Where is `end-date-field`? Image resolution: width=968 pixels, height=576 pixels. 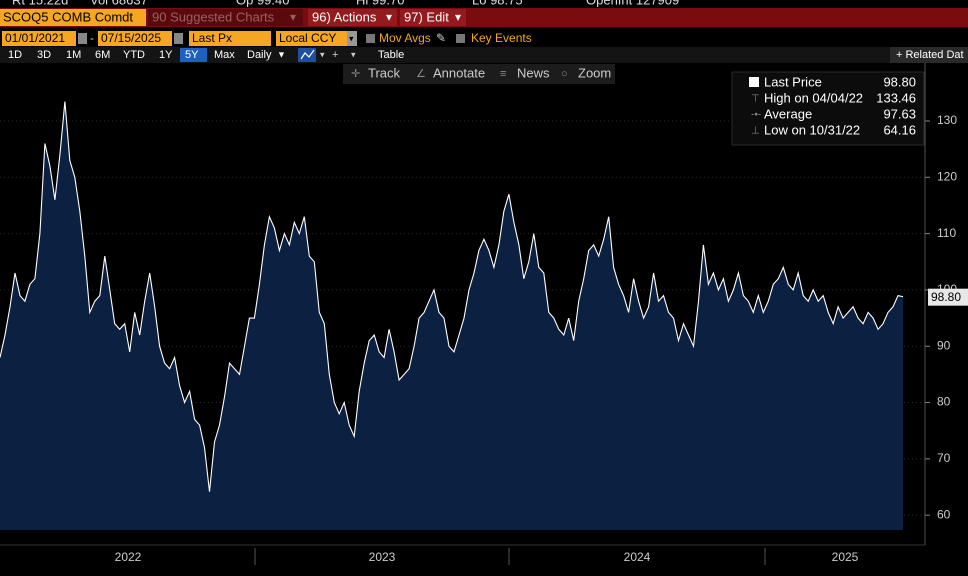 end-date-field is located at coordinates (135, 38).